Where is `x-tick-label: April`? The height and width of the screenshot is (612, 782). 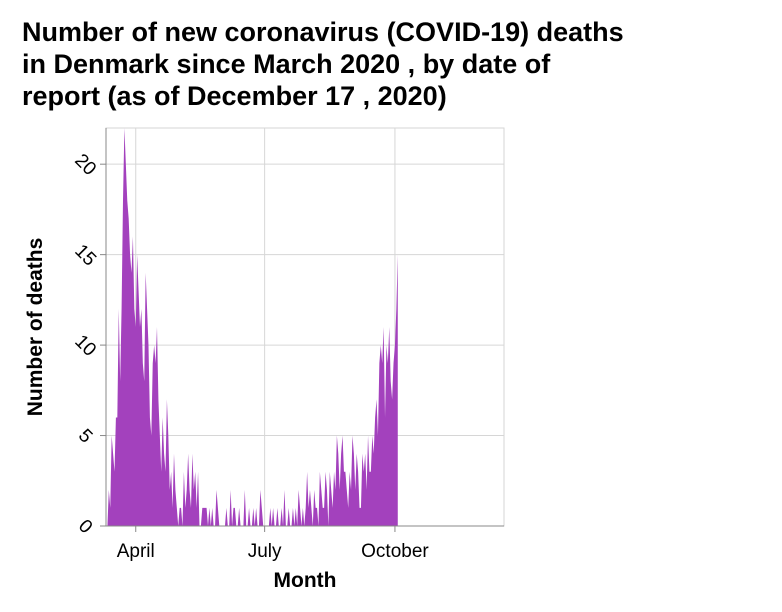 x-tick-label: April is located at coordinates (136, 551).